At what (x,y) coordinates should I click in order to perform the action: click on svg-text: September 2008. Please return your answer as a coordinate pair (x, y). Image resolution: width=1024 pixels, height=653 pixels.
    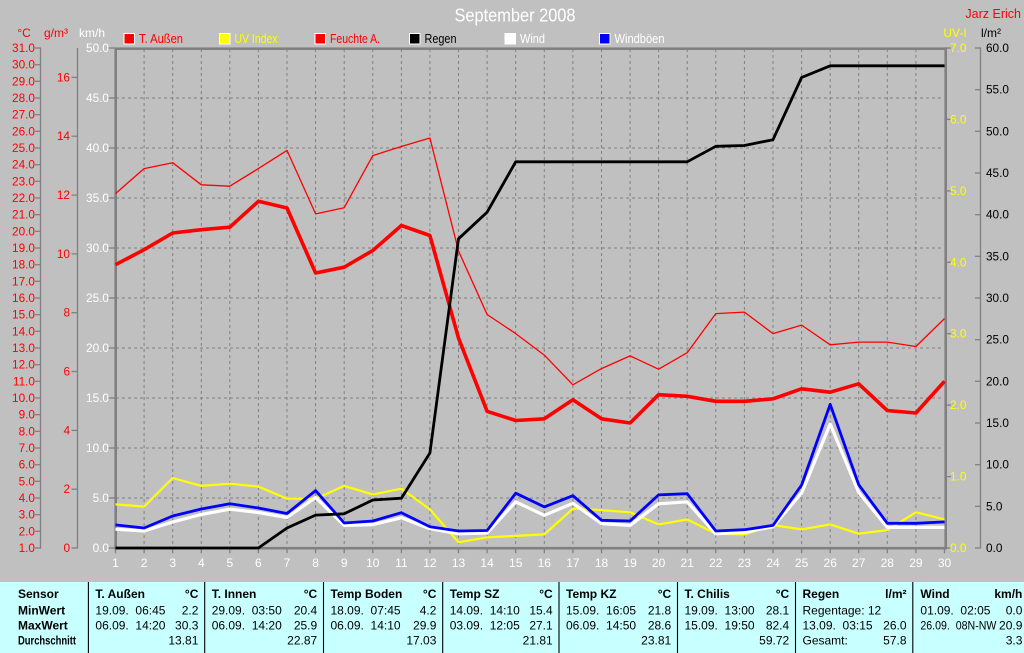
    Looking at the image, I should click on (515, 15).